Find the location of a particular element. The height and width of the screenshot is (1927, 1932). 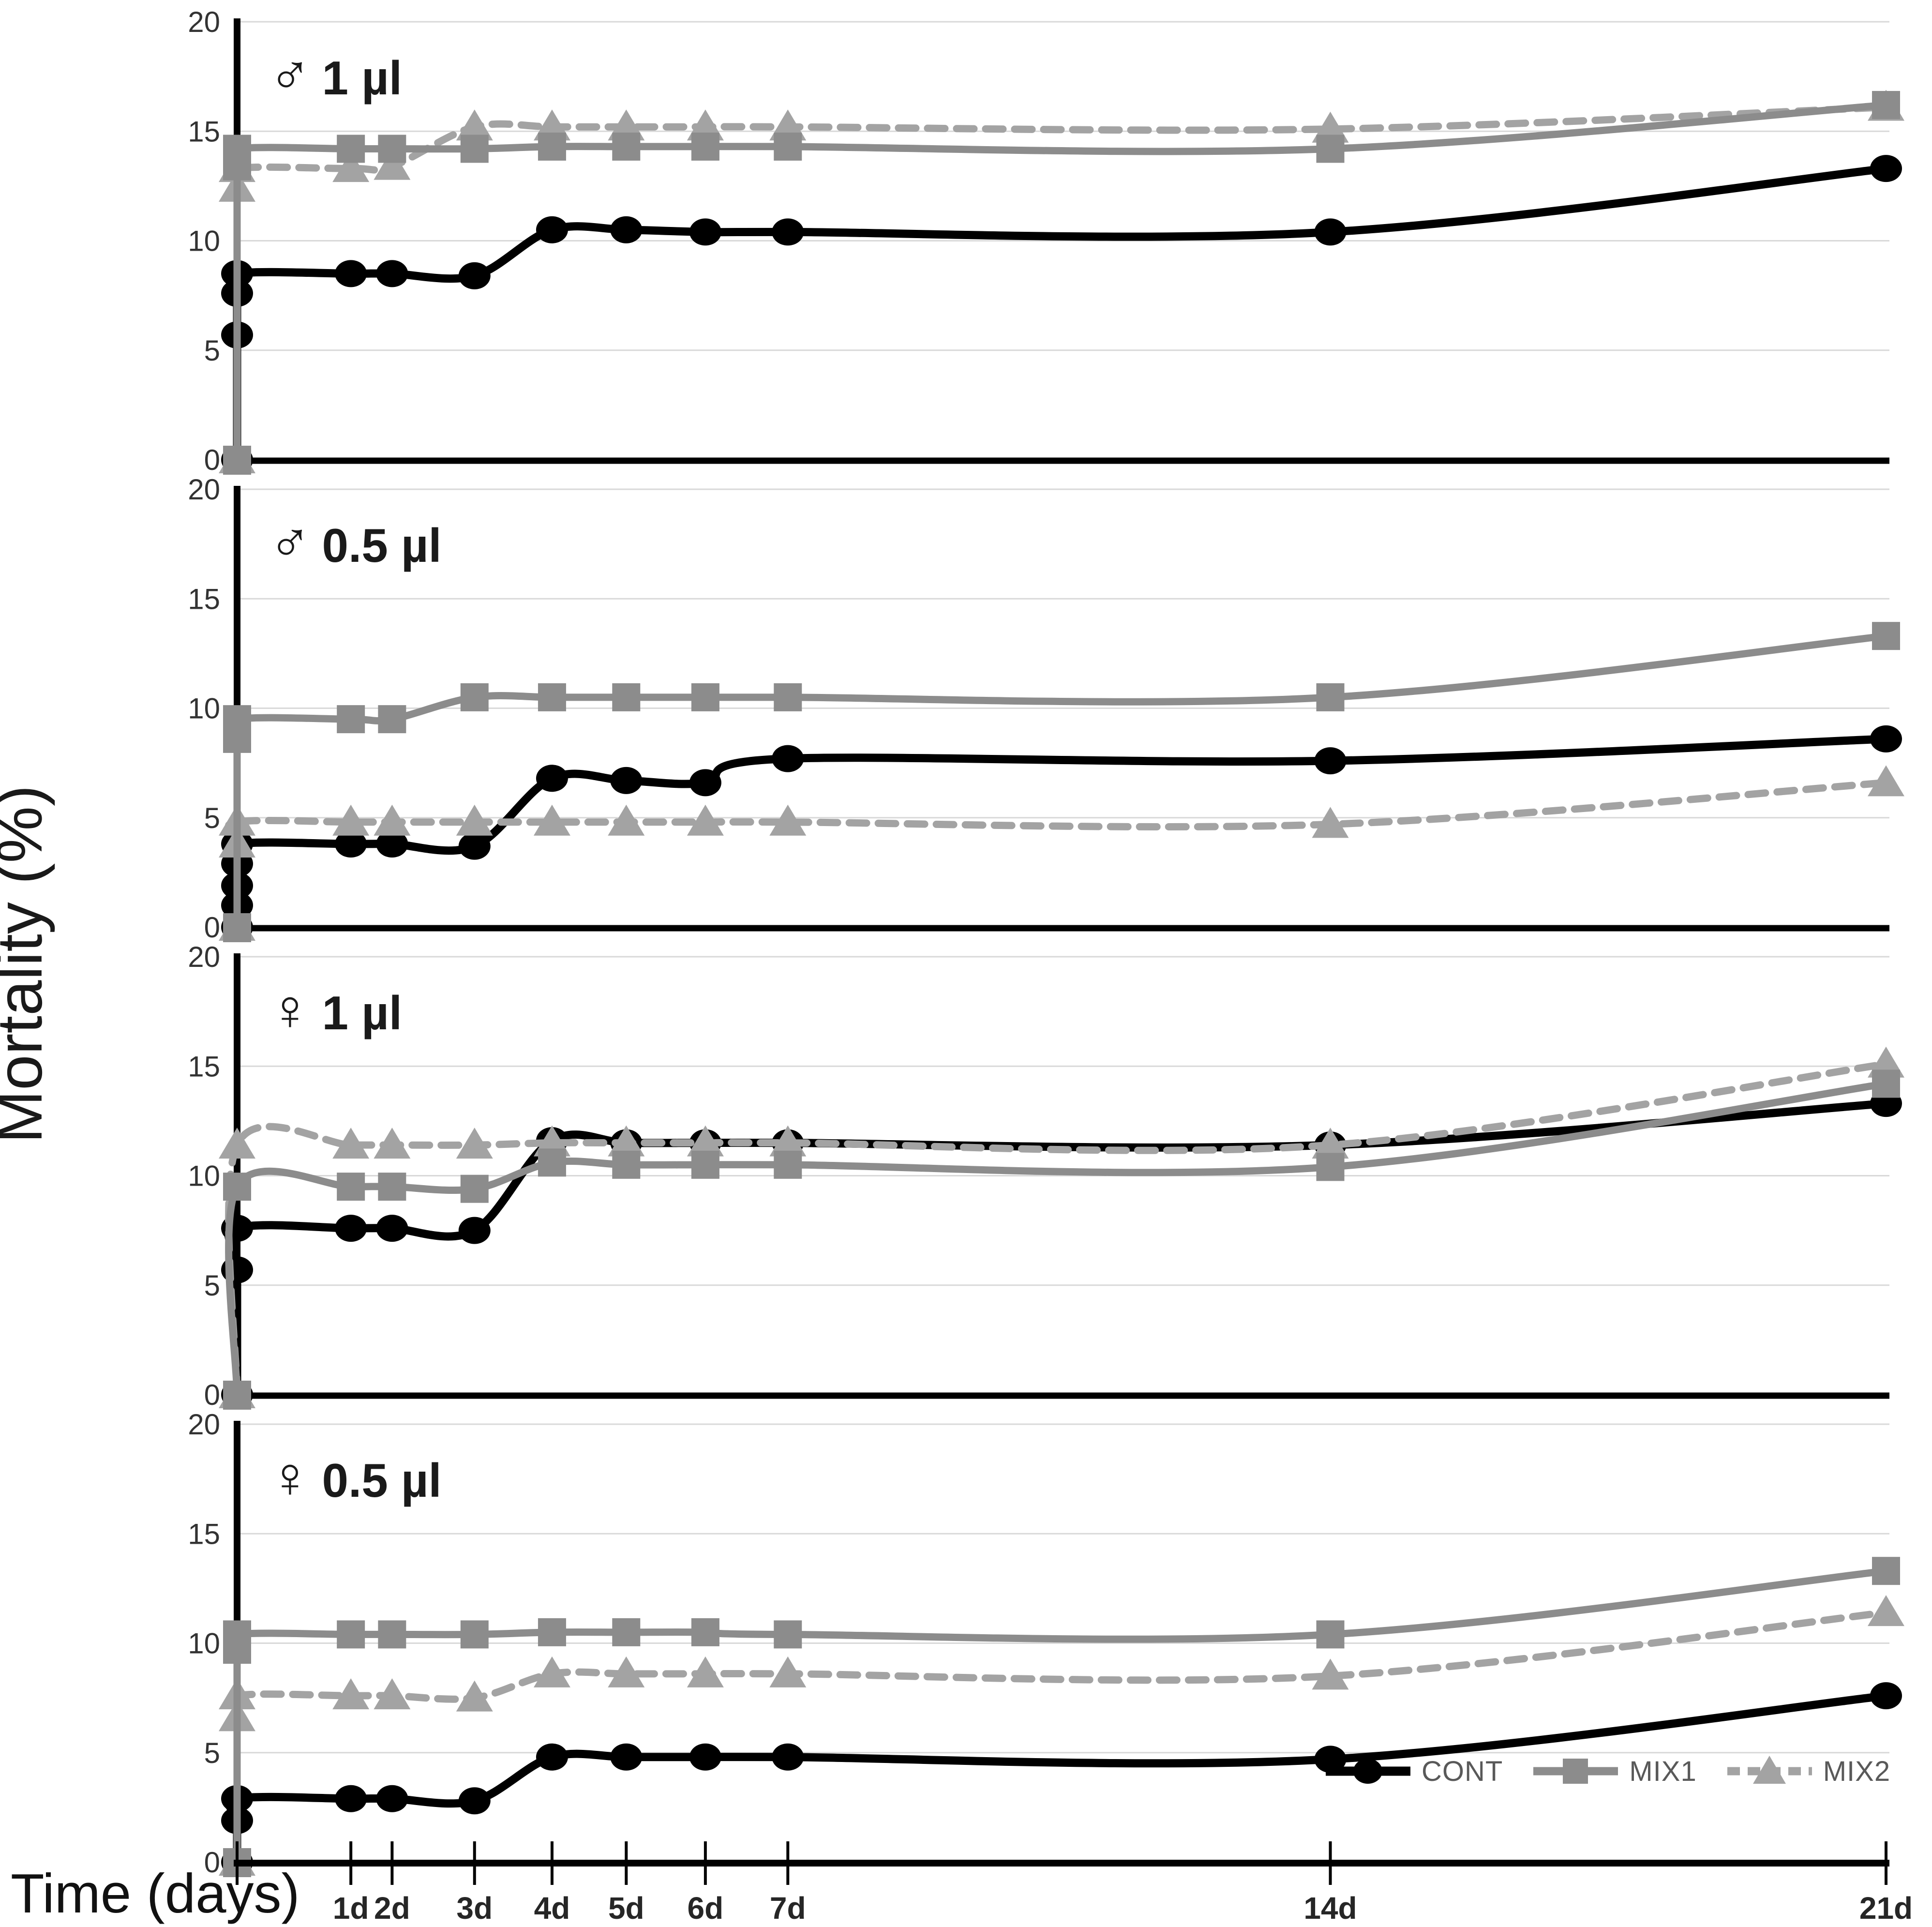

legend-label: MIX1 is located at coordinates (1663, 1771).